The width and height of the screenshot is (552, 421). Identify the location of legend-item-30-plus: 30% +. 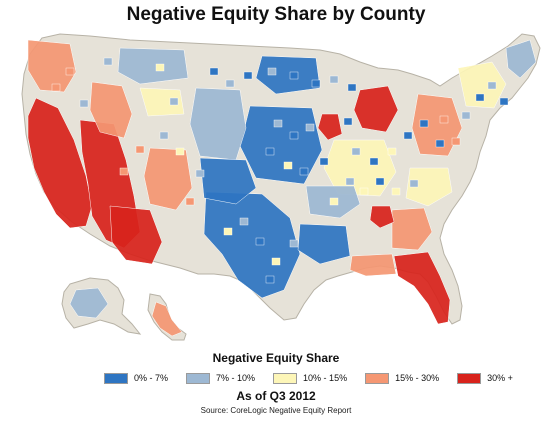
(485, 378).